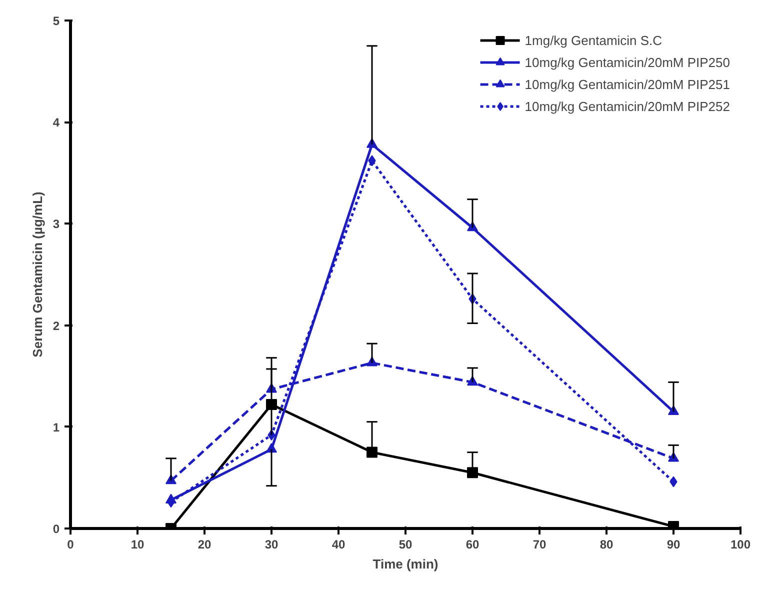  What do you see at coordinates (56, 123) in the screenshot?
I see `y-tick-label: 4` at bounding box center [56, 123].